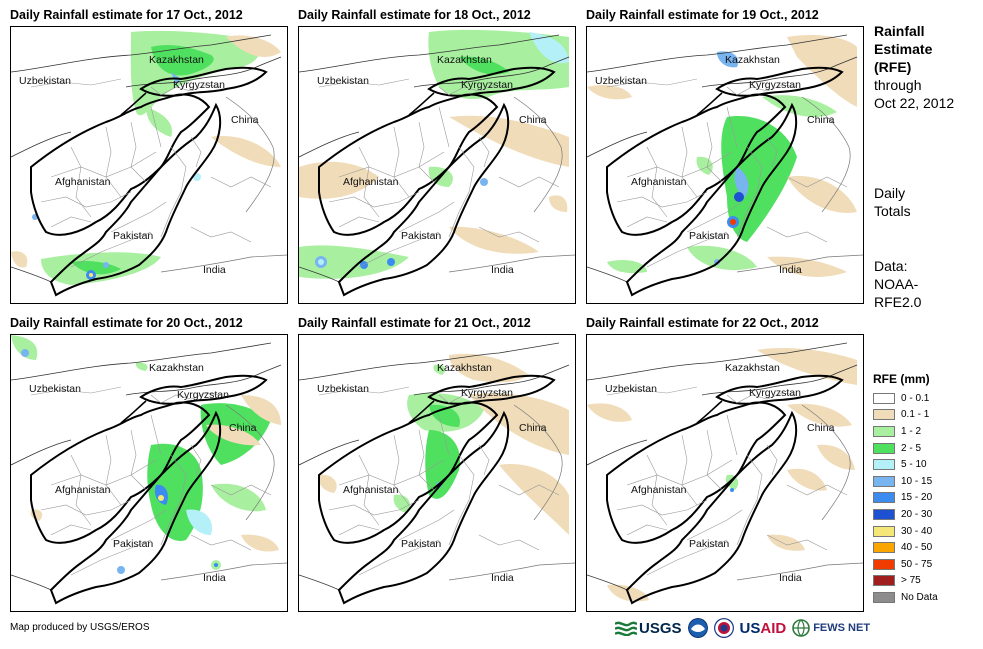 This screenshot has width=983, height=649. Describe the element at coordinates (917, 514) in the screenshot. I see `legend-label: 20 - 30` at that location.